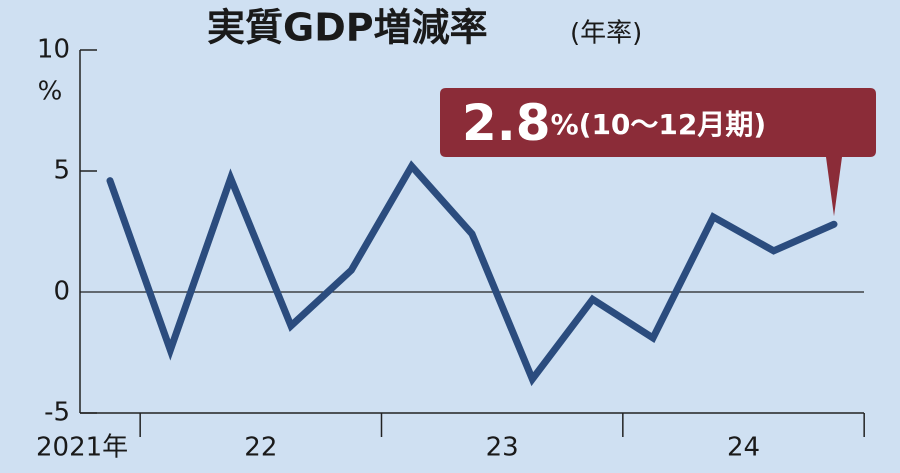  What do you see at coordinates (502, 448) in the screenshot?
I see `x-group-label: 23` at bounding box center [502, 448].